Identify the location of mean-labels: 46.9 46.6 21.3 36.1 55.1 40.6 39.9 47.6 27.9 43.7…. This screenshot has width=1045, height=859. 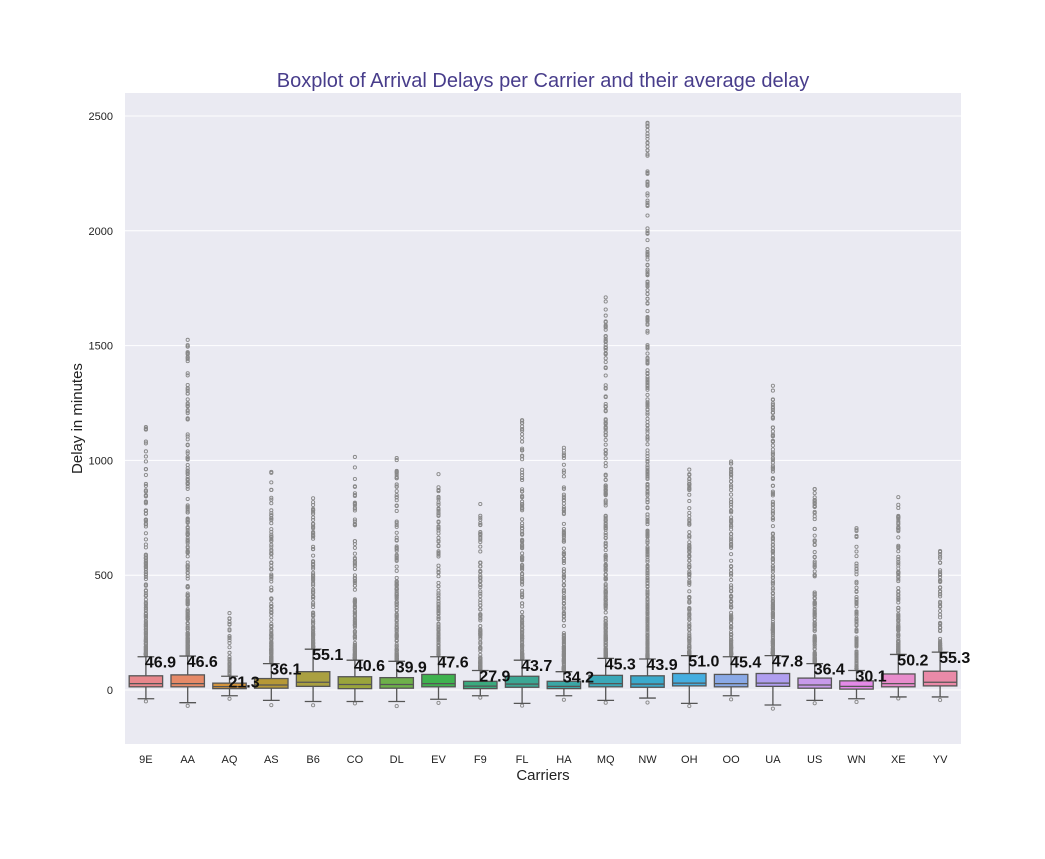
(557, 669).